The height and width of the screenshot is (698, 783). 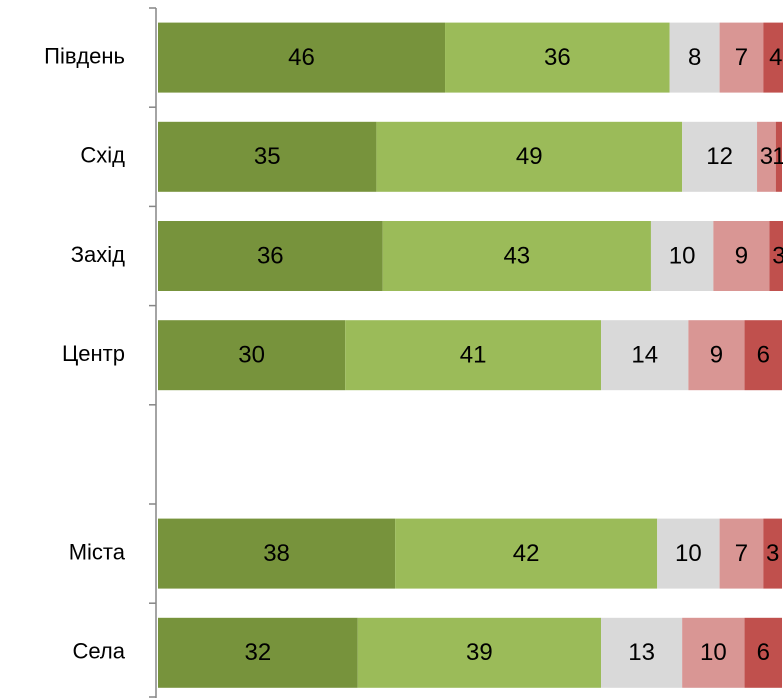 I want to click on category-label: Захід, so click(x=98, y=254).